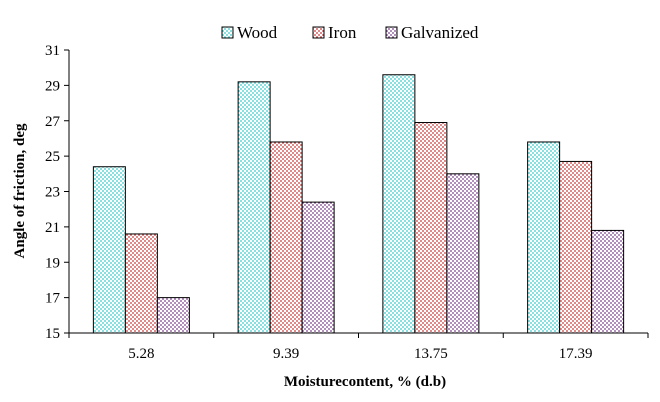 This screenshot has height=402, width=660. I want to click on y-tick-label: 31, so click(52, 51).